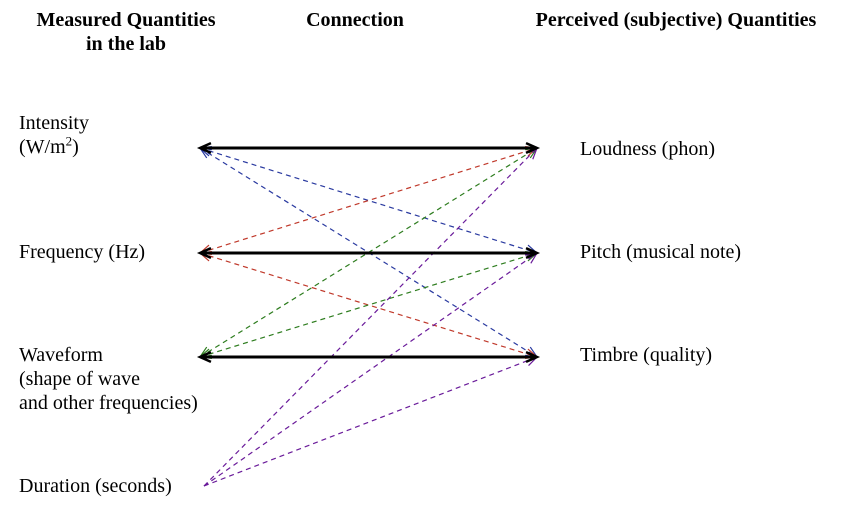 The height and width of the screenshot is (526, 856). I want to click on weak-arrow-waveform-pitch, so click(368, 305).